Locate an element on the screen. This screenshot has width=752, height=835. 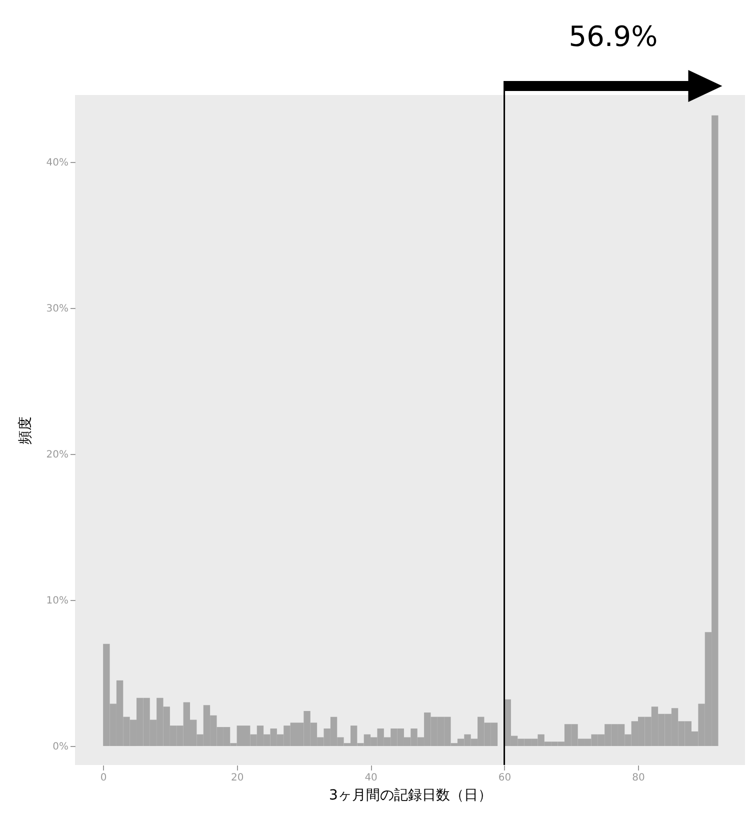
y-tick-label: 0% is located at coordinates (60, 747).